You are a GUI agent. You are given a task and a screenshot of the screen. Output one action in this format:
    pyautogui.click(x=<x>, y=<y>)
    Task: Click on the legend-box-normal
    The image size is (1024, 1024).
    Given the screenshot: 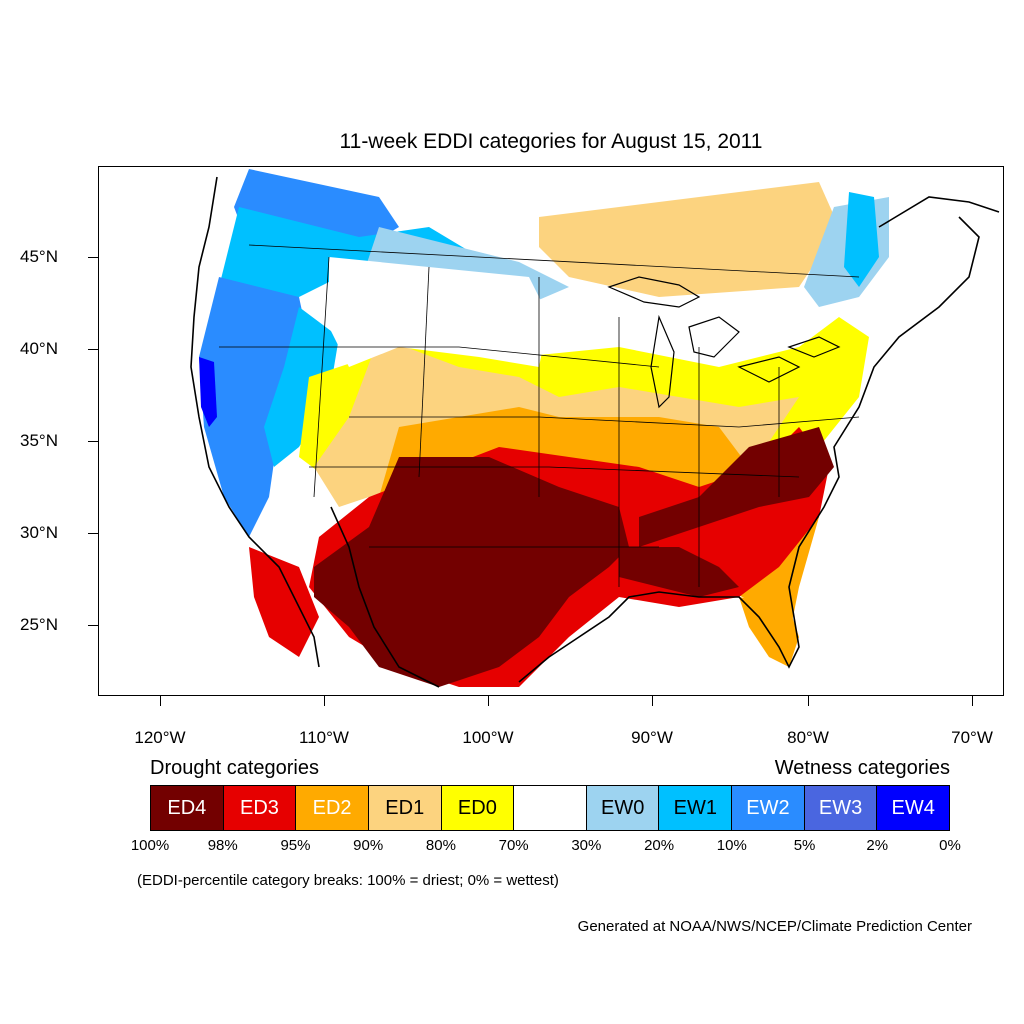 What is the action you would take?
    pyautogui.click(x=550, y=808)
    